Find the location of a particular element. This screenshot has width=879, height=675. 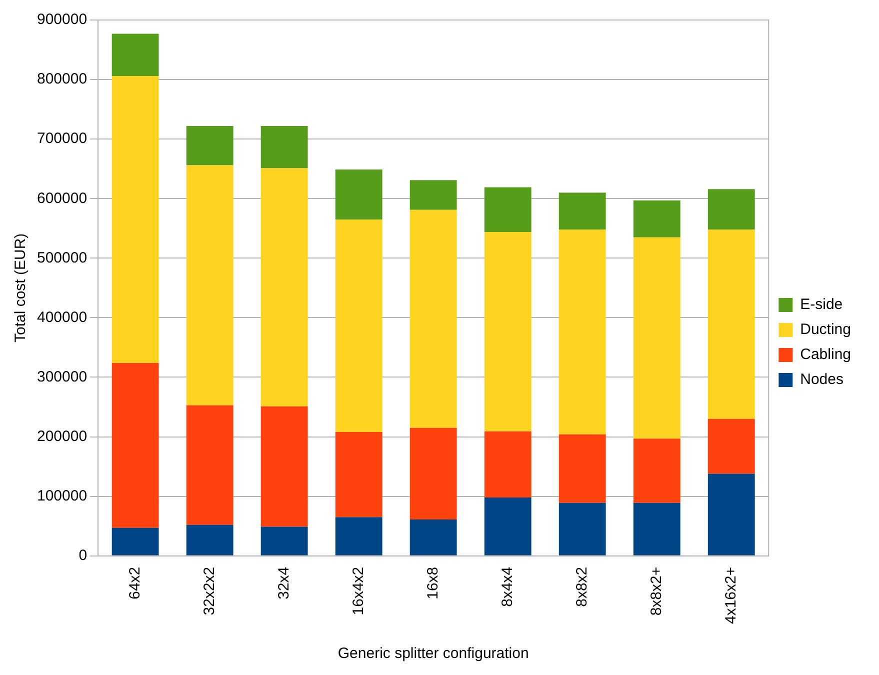

y-tick-label: 200000 is located at coordinates (62, 436).